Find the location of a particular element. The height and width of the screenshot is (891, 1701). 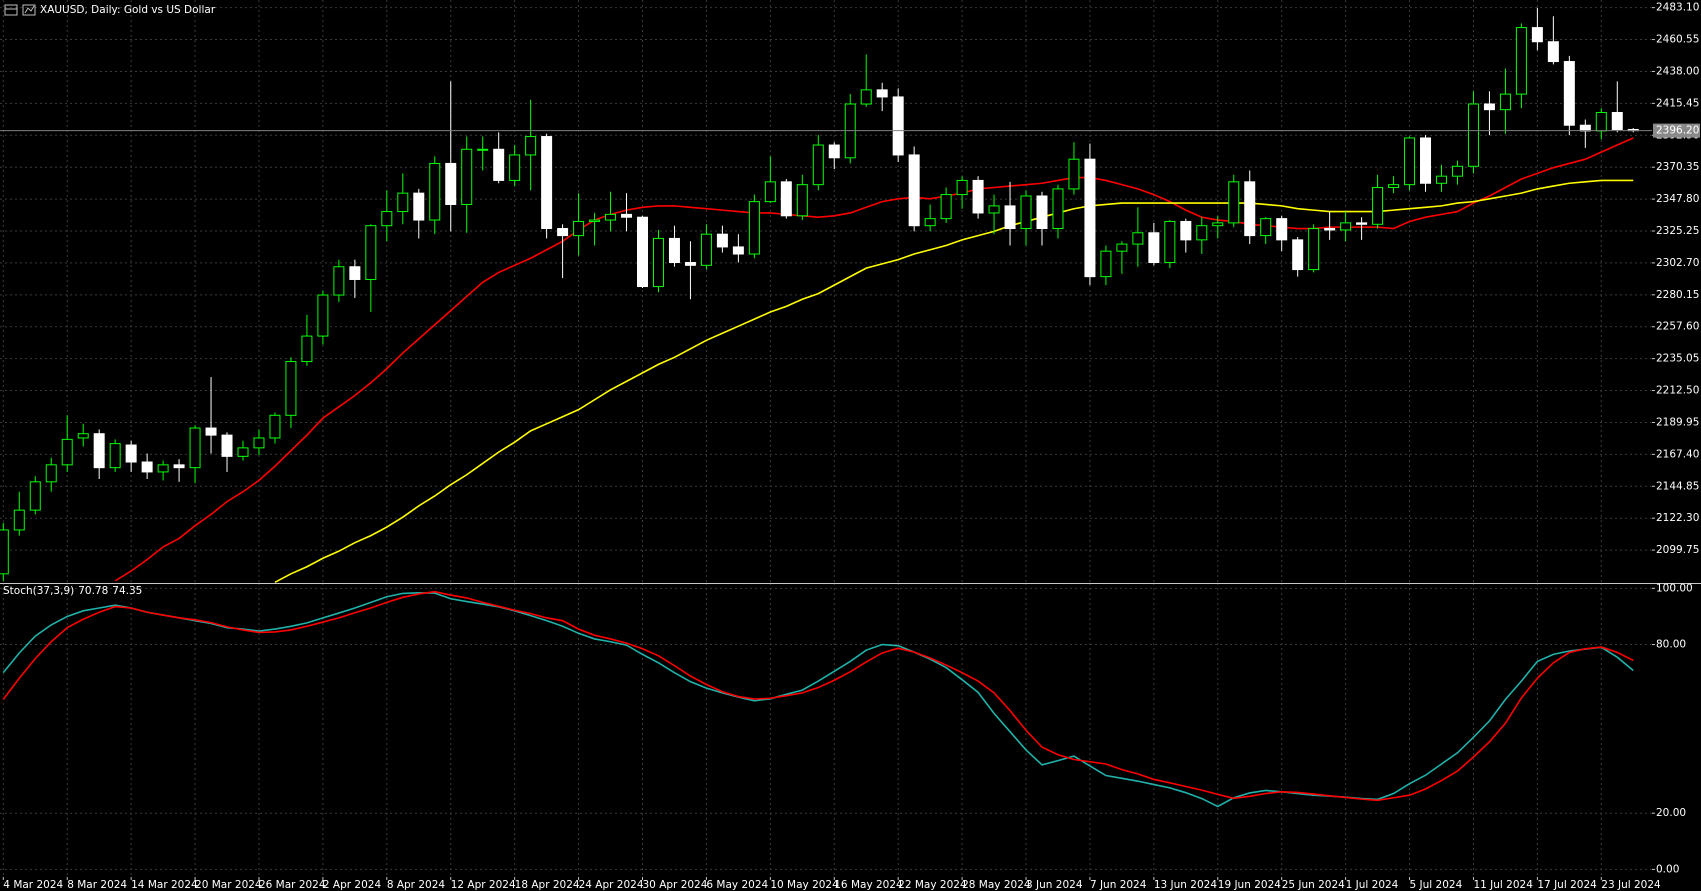

indicator-signal-value: 74.35 is located at coordinates (127, 591).